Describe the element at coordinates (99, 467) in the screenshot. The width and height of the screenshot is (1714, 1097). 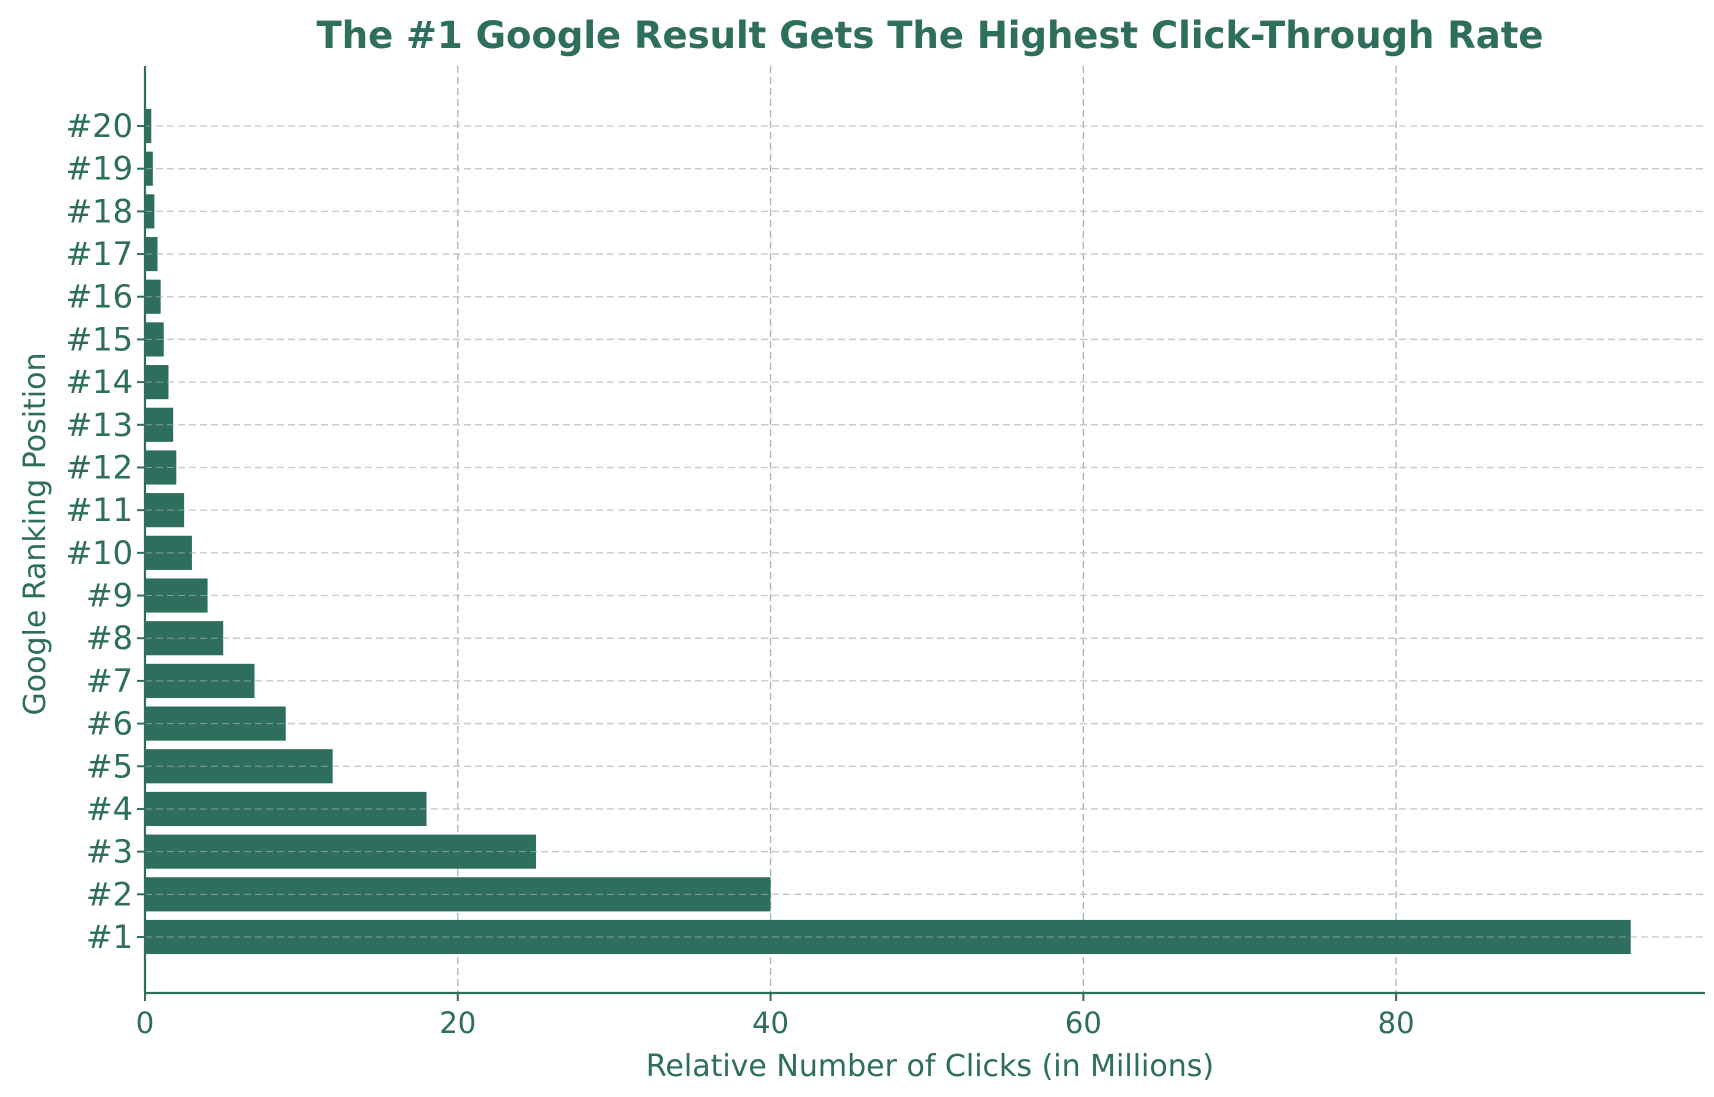
I see `y-tick-label: #12` at that location.